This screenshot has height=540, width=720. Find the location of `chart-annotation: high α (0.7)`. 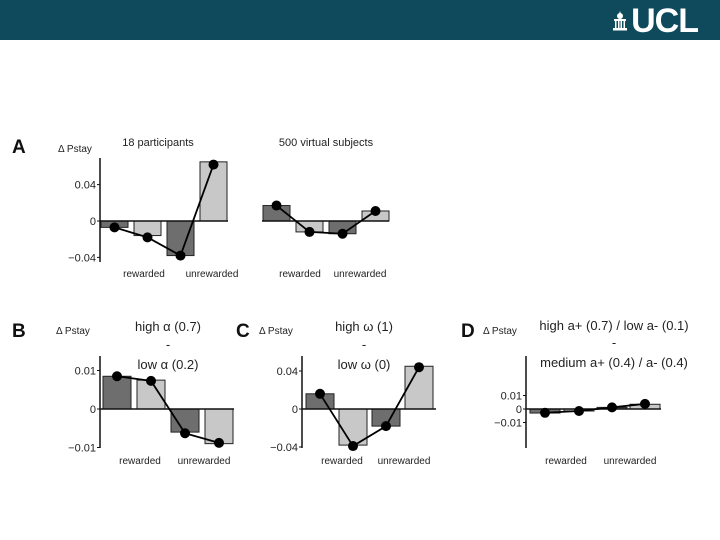

chart-annotation: high α (0.7) is located at coordinates (168, 326).